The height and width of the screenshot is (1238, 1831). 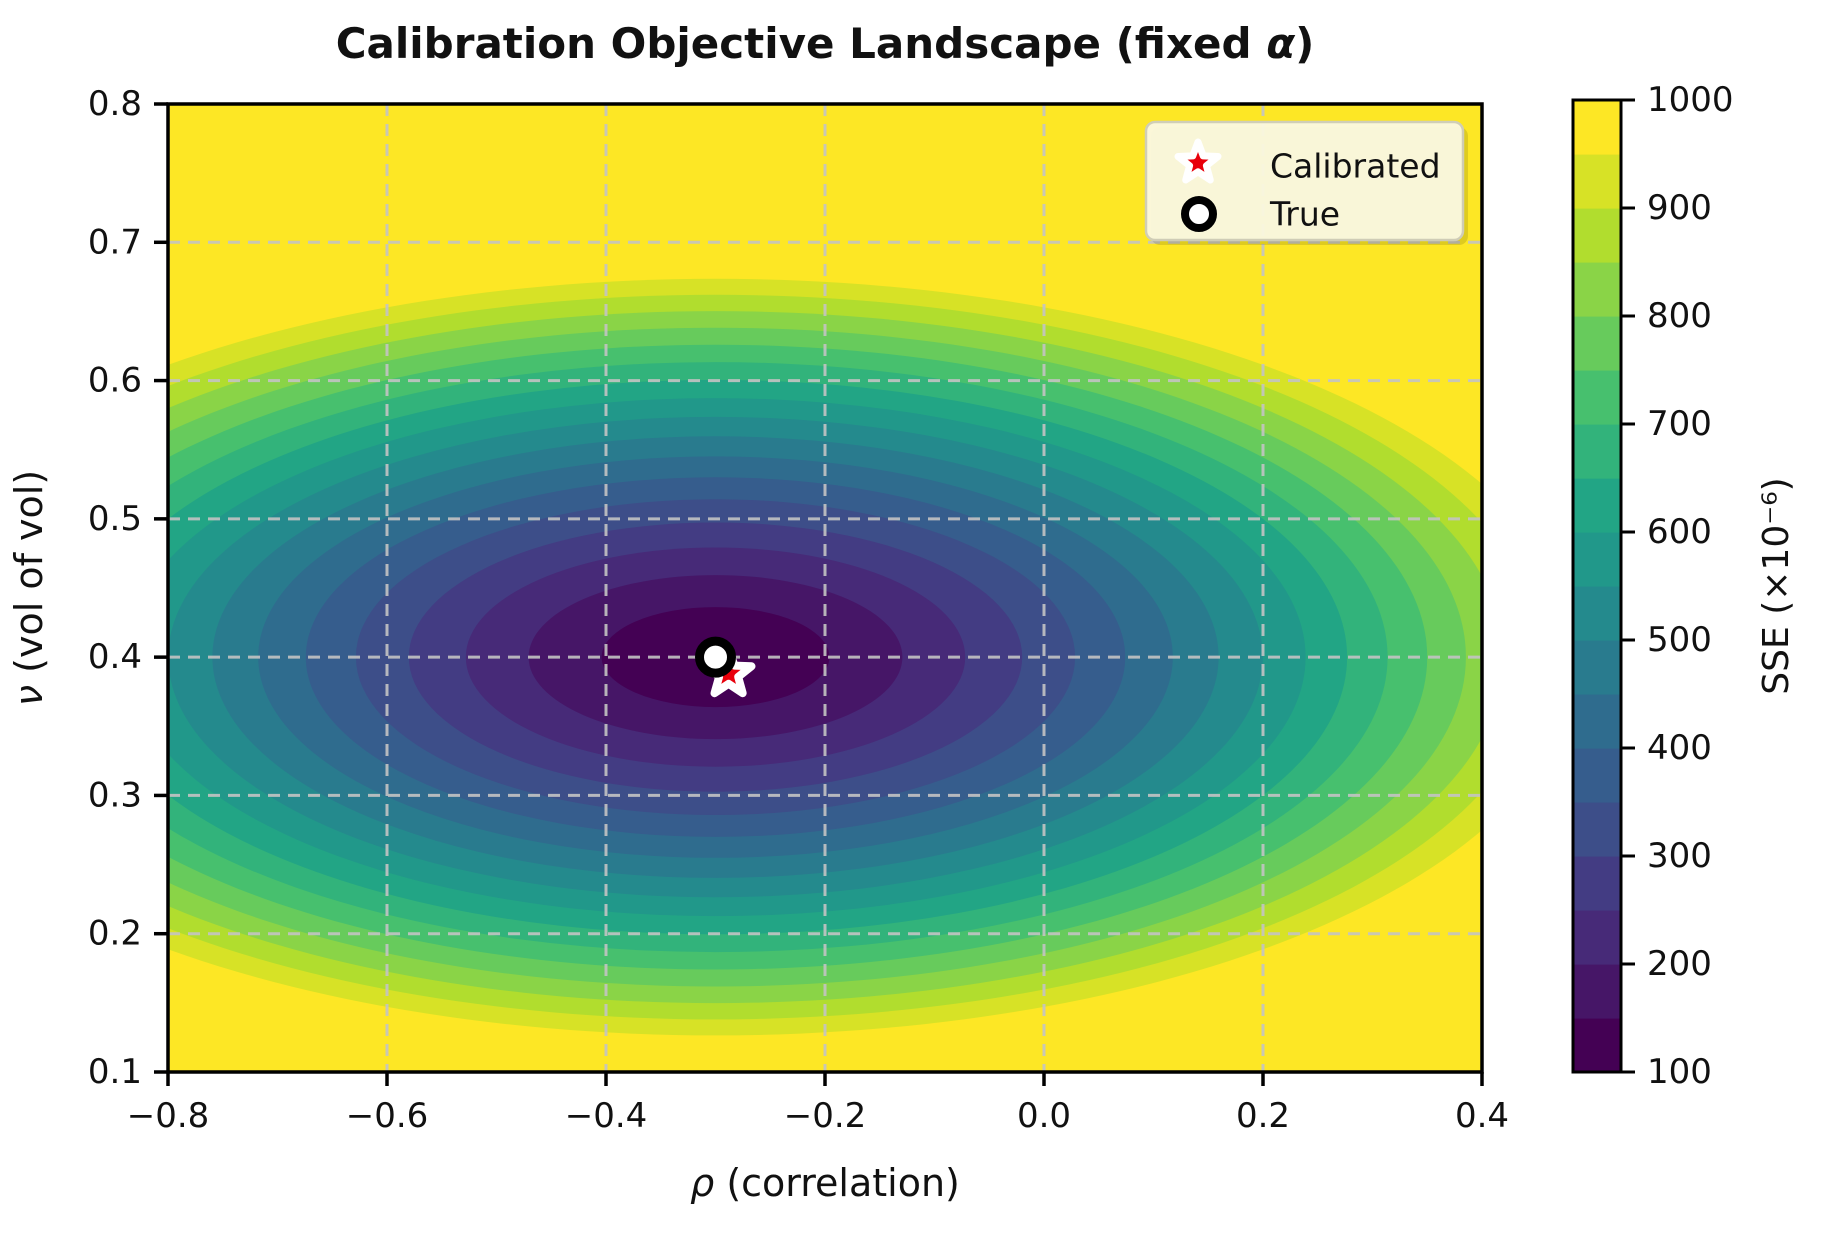 I want to click on x-tick-label: 0.2, so click(x=1263, y=1116).